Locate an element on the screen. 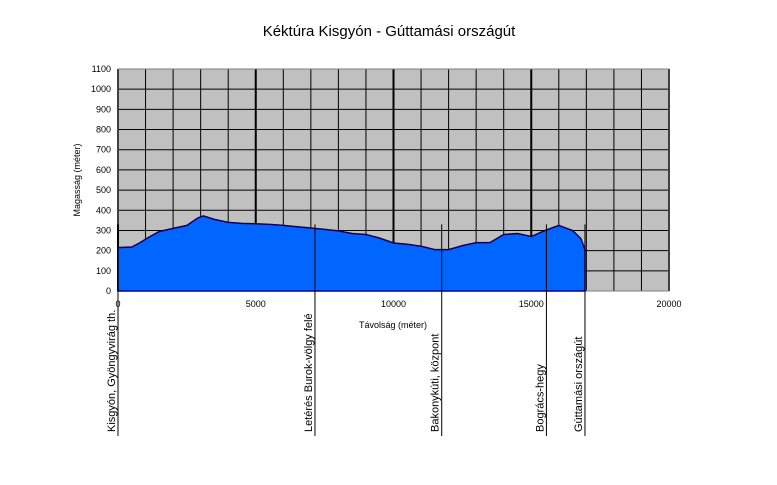 This screenshot has height=485, width=777. y-tick-label: 700 is located at coordinates (103, 150).